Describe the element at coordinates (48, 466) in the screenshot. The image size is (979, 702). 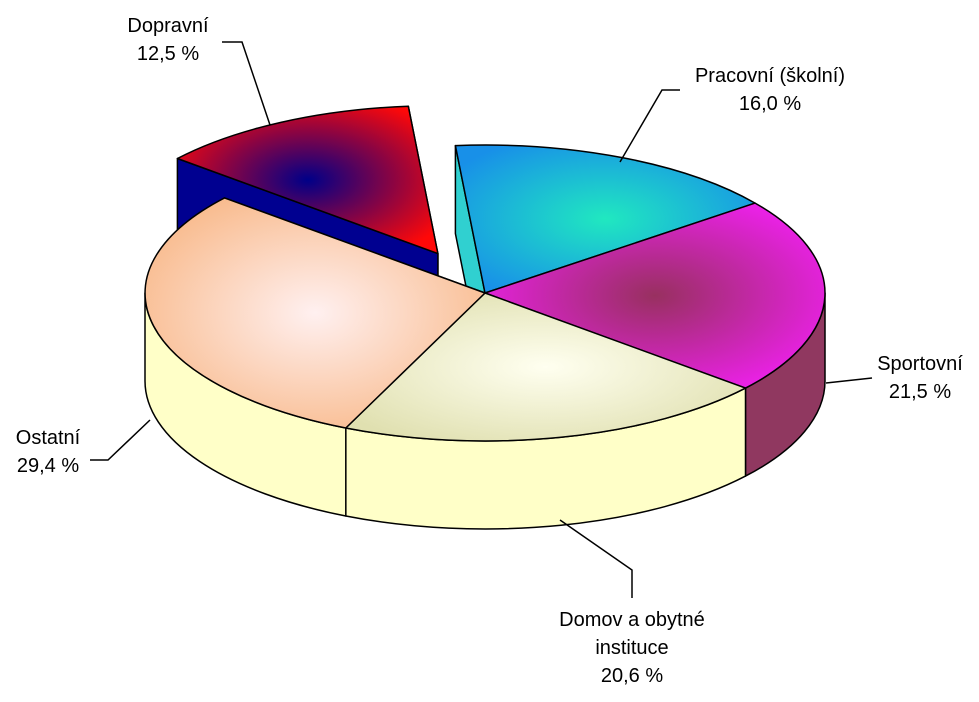
I see `value-label: 29,4 %` at that location.